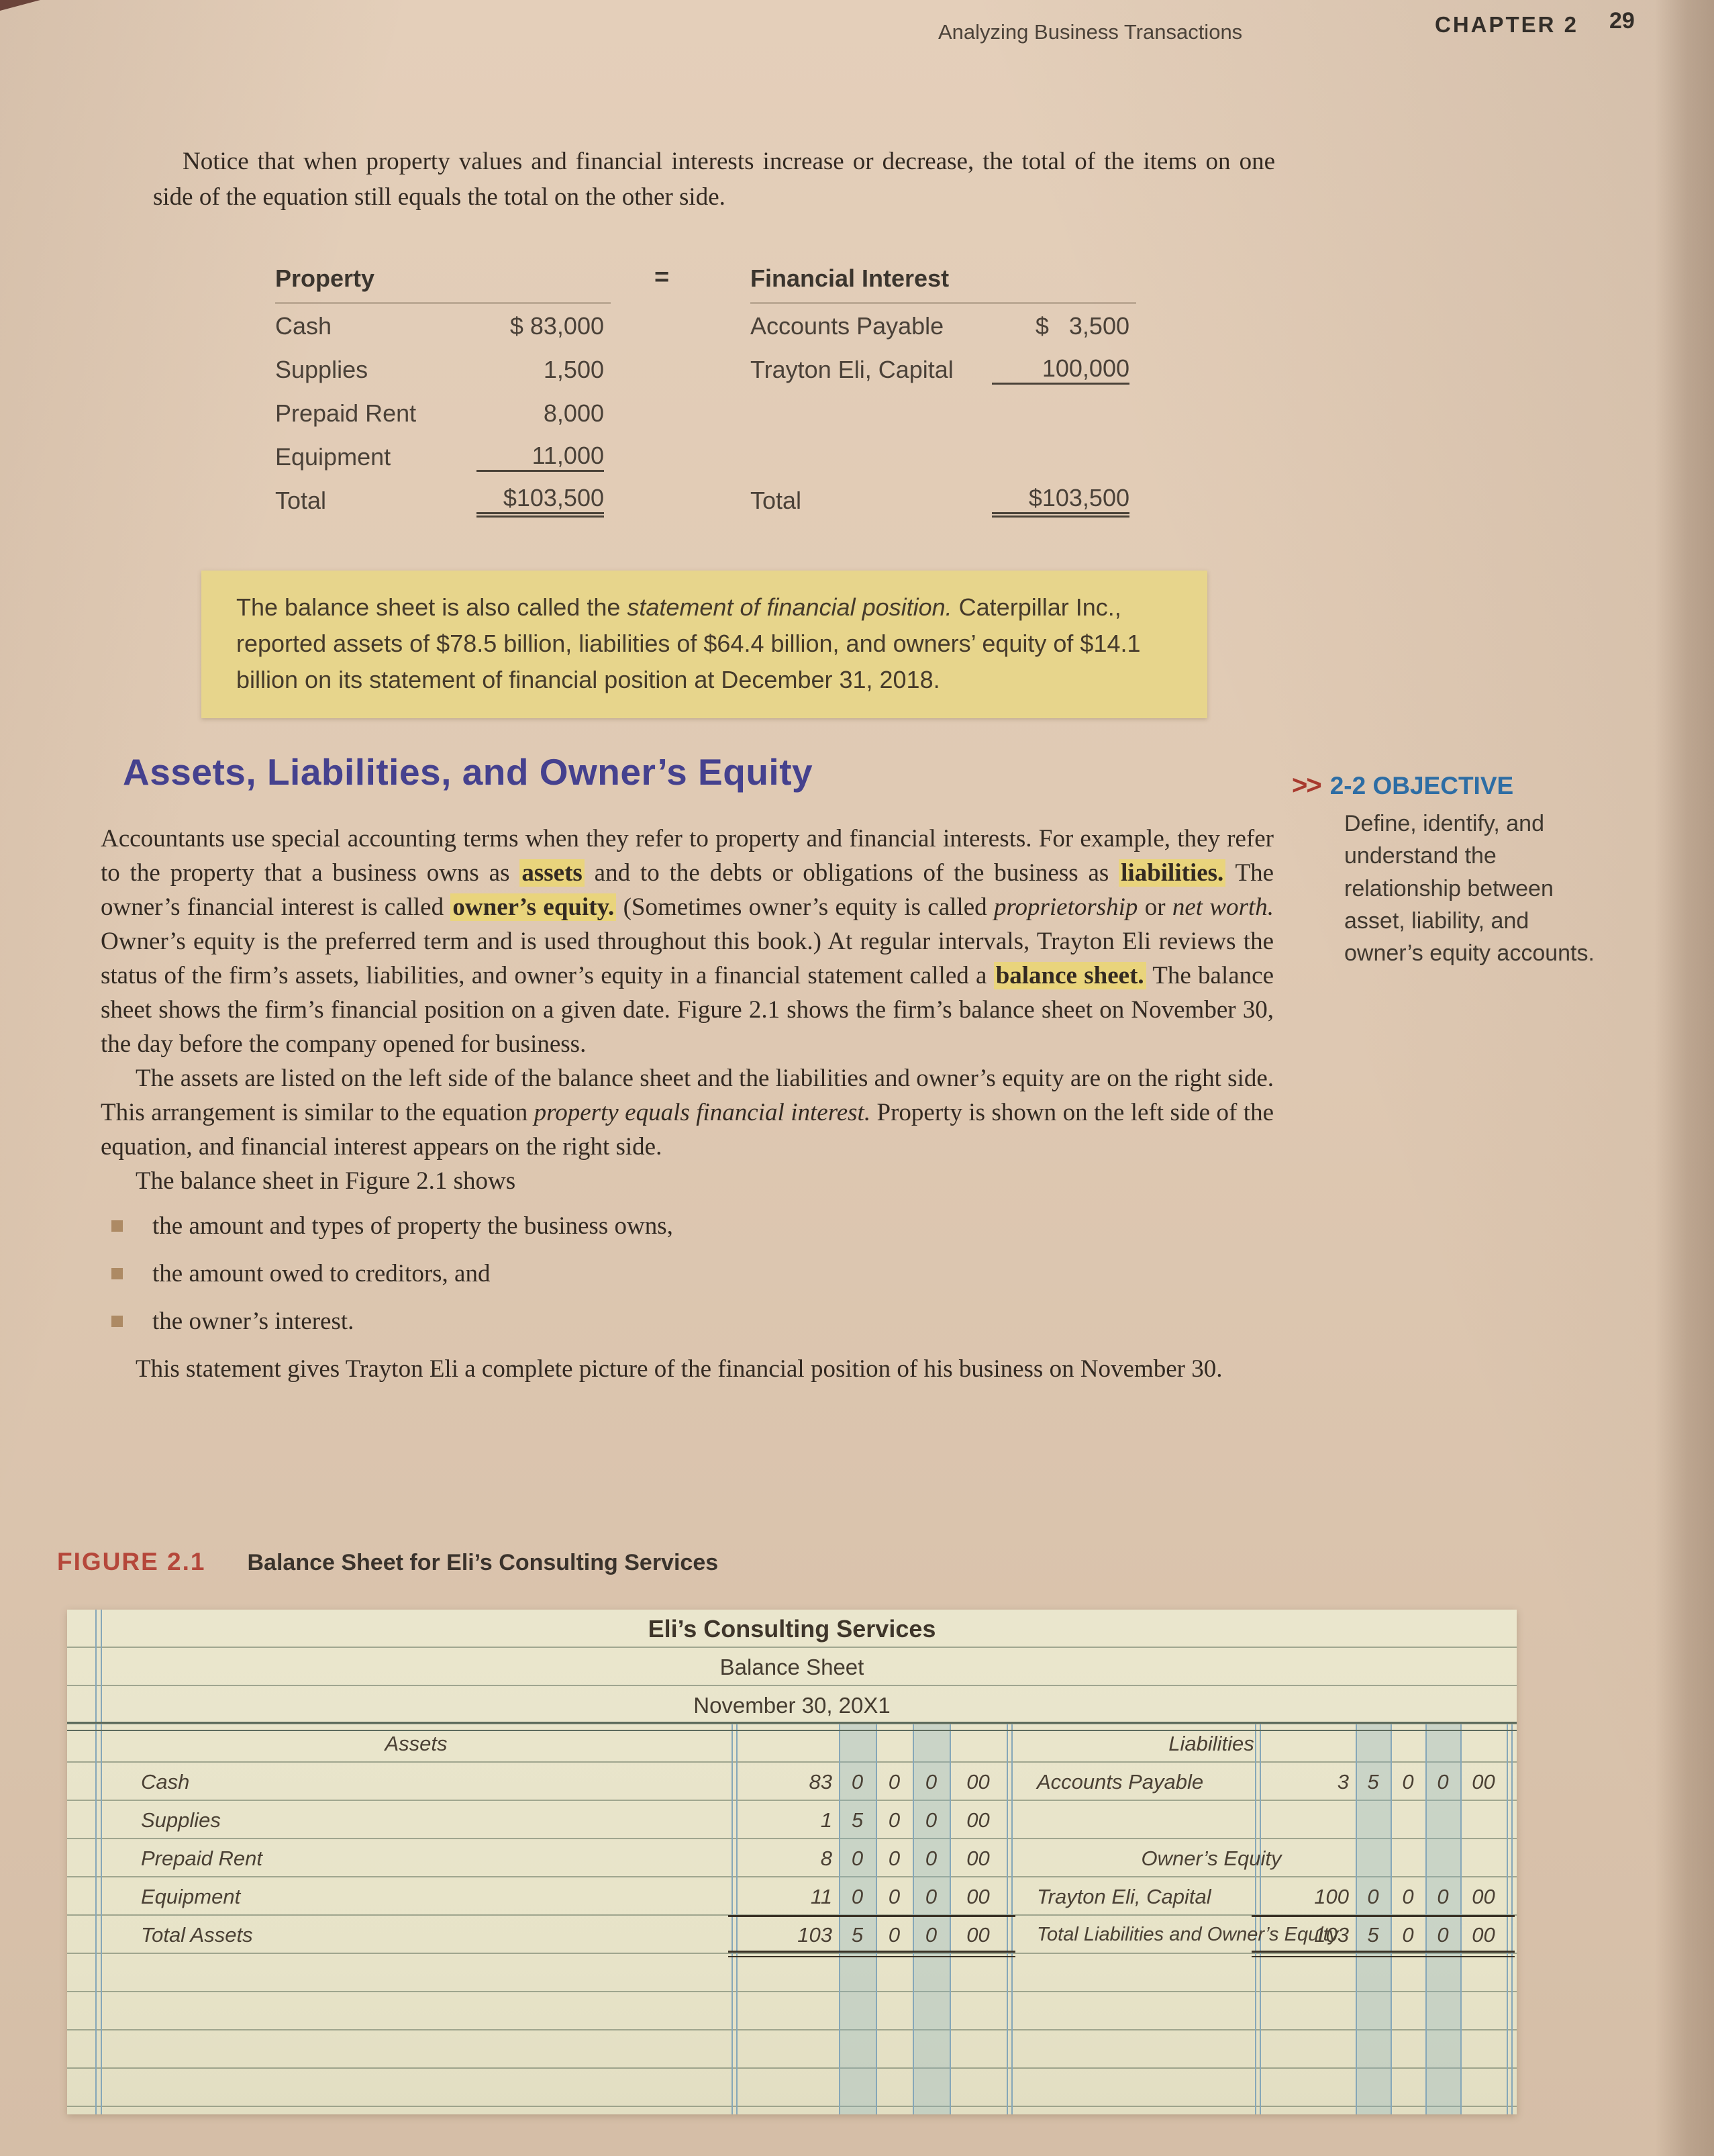  I want to click on bullet-text: the owner’s interest., so click(253, 1322).